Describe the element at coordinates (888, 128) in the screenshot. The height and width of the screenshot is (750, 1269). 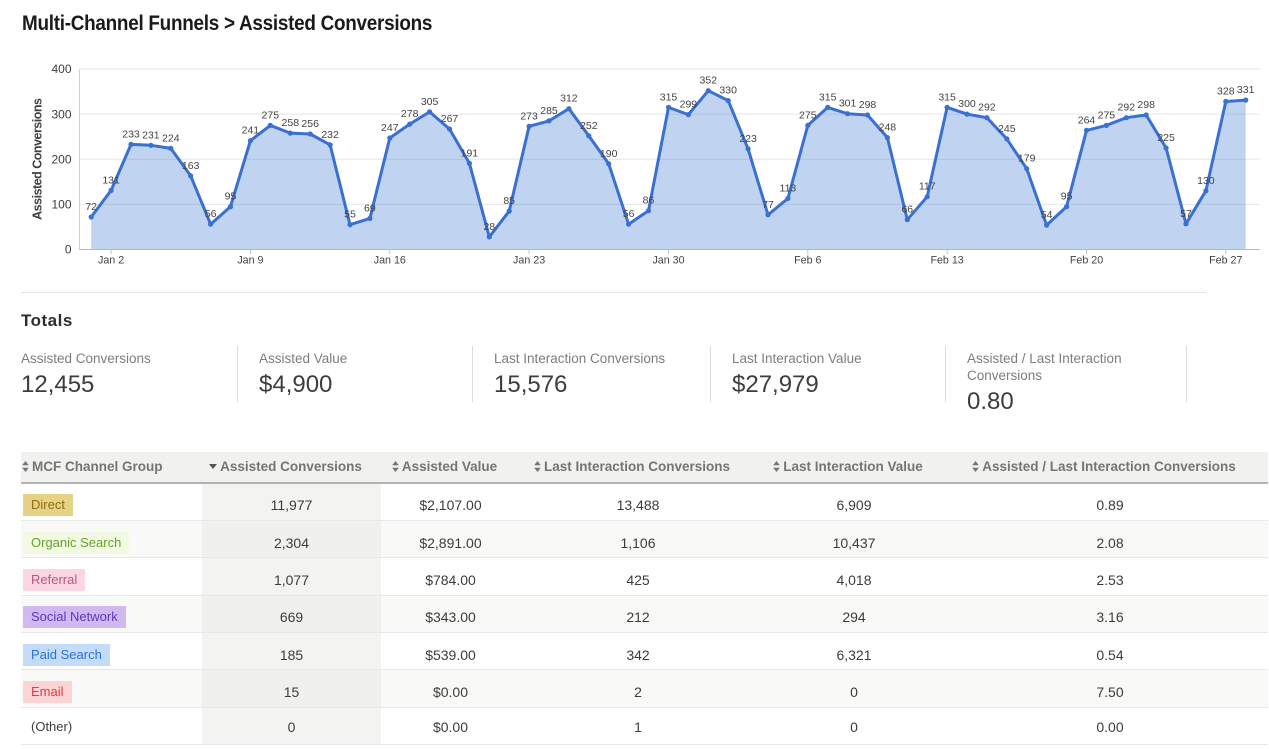
I see `svg-text: 248` at that location.